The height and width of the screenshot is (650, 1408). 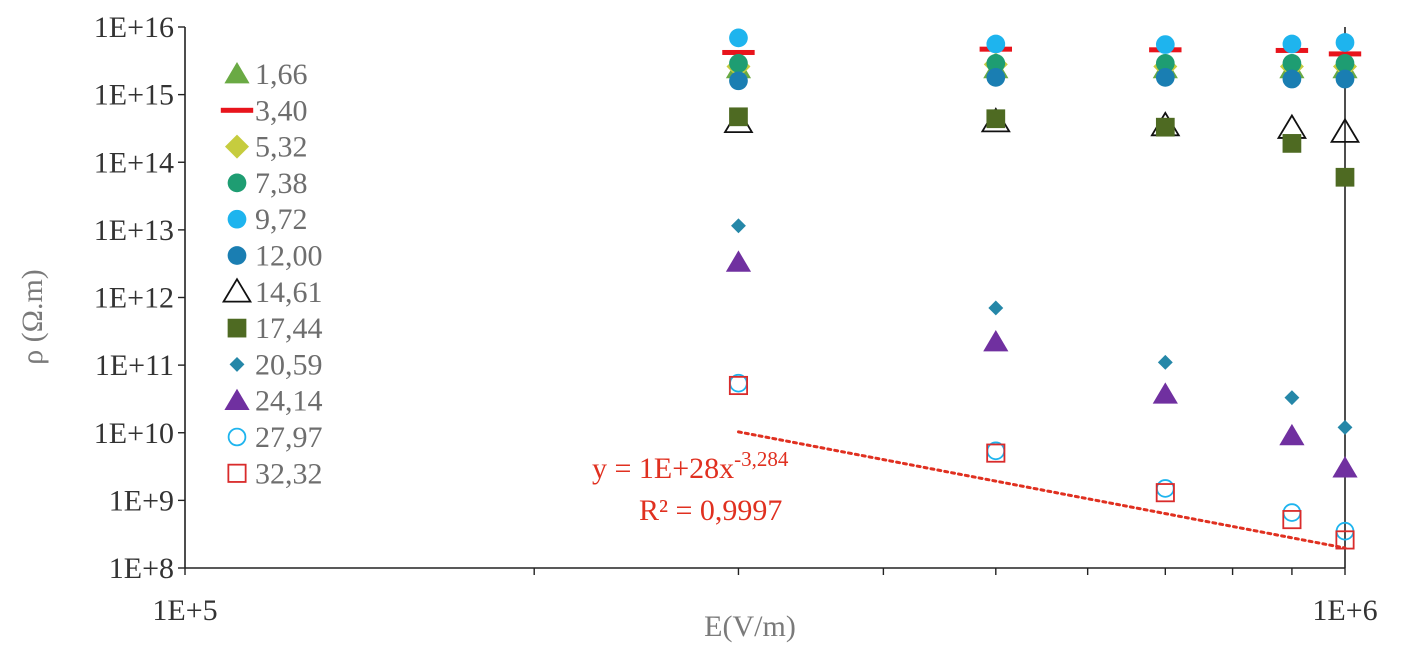 What do you see at coordinates (281, 147) in the screenshot?
I see `legend-label: 5,32` at bounding box center [281, 147].